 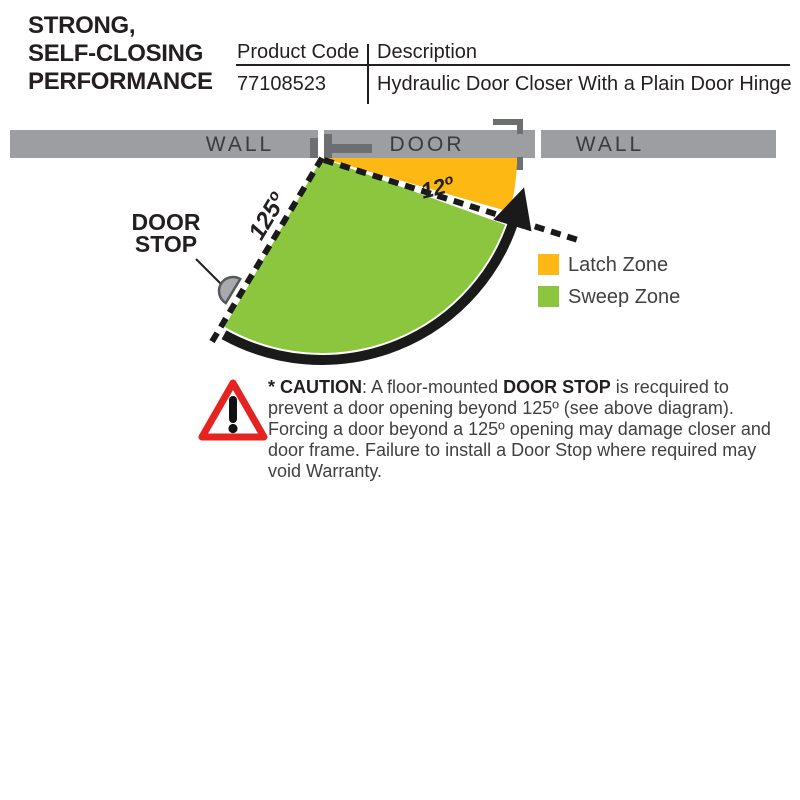 I want to click on wall-segment-right, so click(x=658, y=144).